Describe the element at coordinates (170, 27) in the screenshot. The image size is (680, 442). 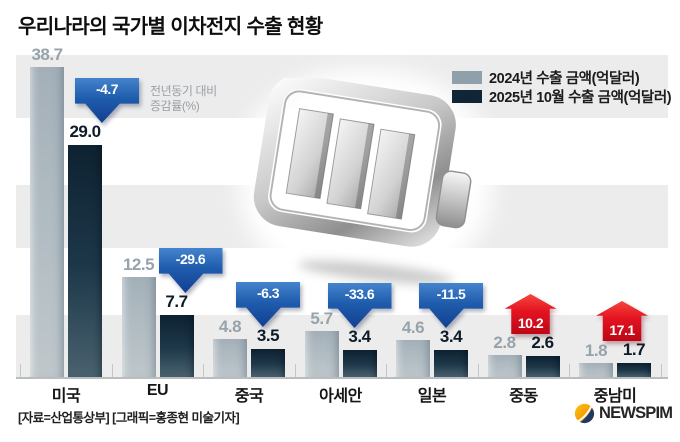
I see `page-title: 우리나라의 국가별 이차전지 수출 현황` at that location.